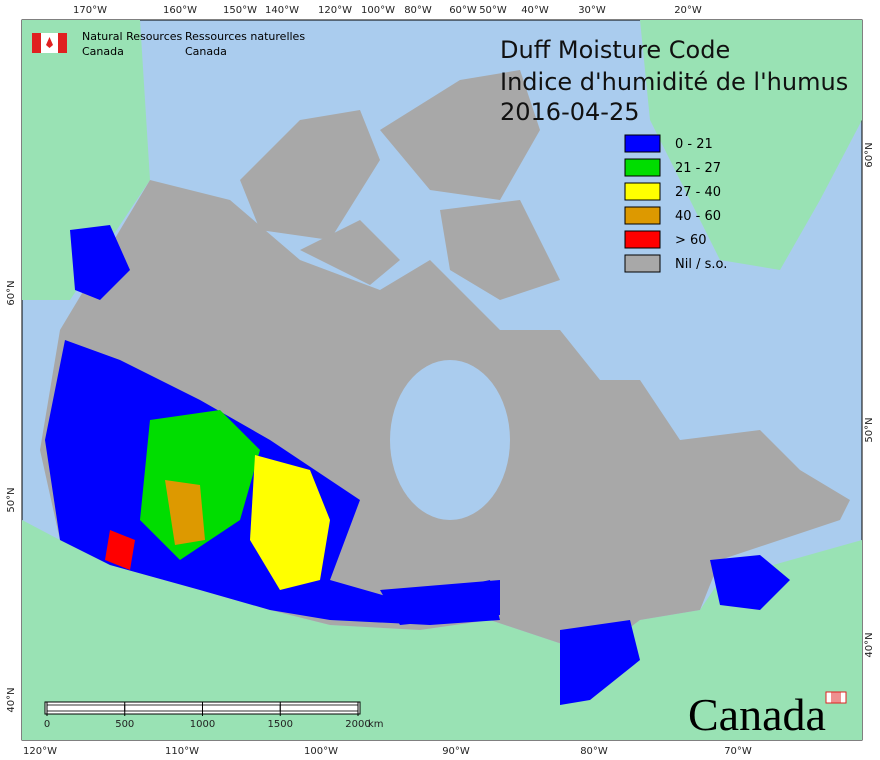  Describe the element at coordinates (569, 112) in the screenshot. I see `title-line: 2016-04-25` at that location.